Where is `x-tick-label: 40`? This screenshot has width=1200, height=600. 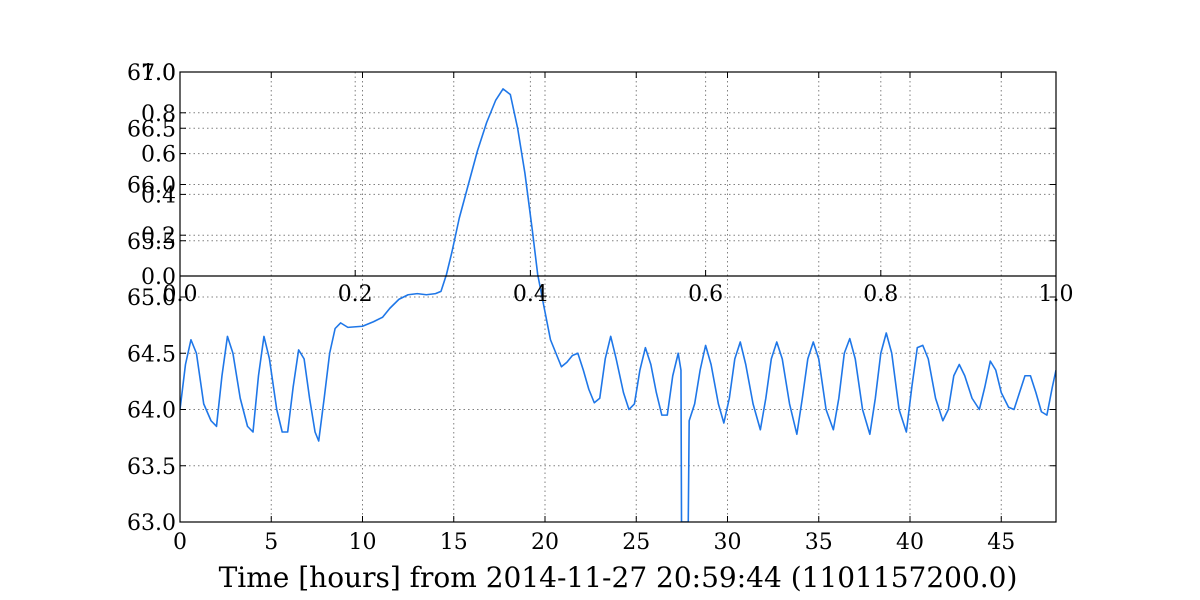 x-tick-label: 40 is located at coordinates (910, 542).